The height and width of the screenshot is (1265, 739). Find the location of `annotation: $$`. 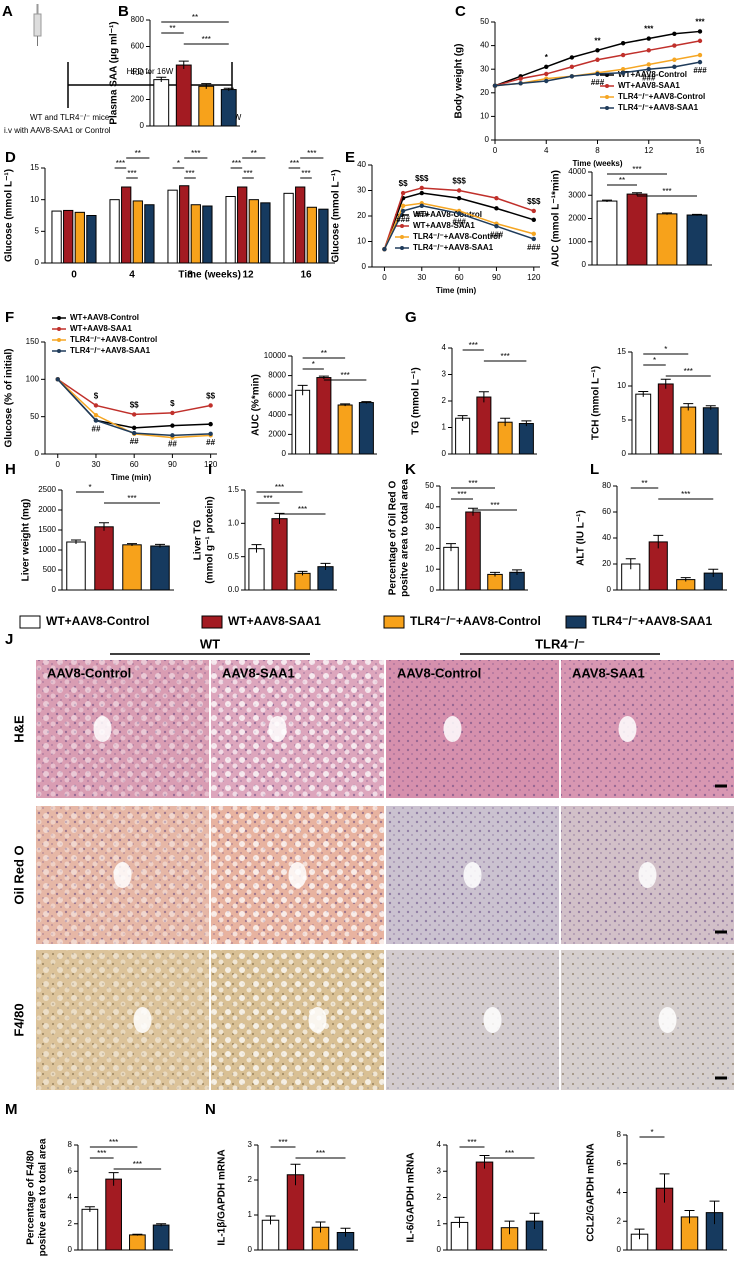

annotation: $$ is located at coordinates (134, 405).